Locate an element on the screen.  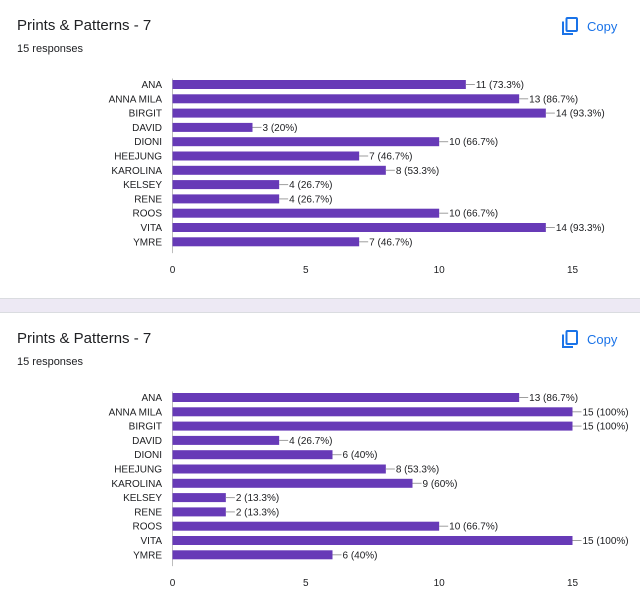
data-label: 3 (20%) is located at coordinates (280, 128).